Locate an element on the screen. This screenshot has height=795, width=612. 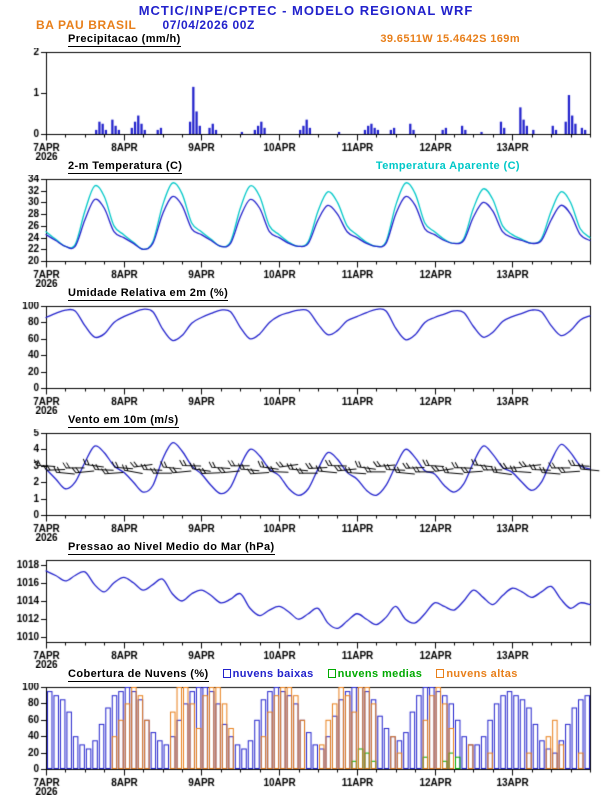
panel-title-humidity: Umidade Relativa em 2m (%) is located at coordinates (148, 294).